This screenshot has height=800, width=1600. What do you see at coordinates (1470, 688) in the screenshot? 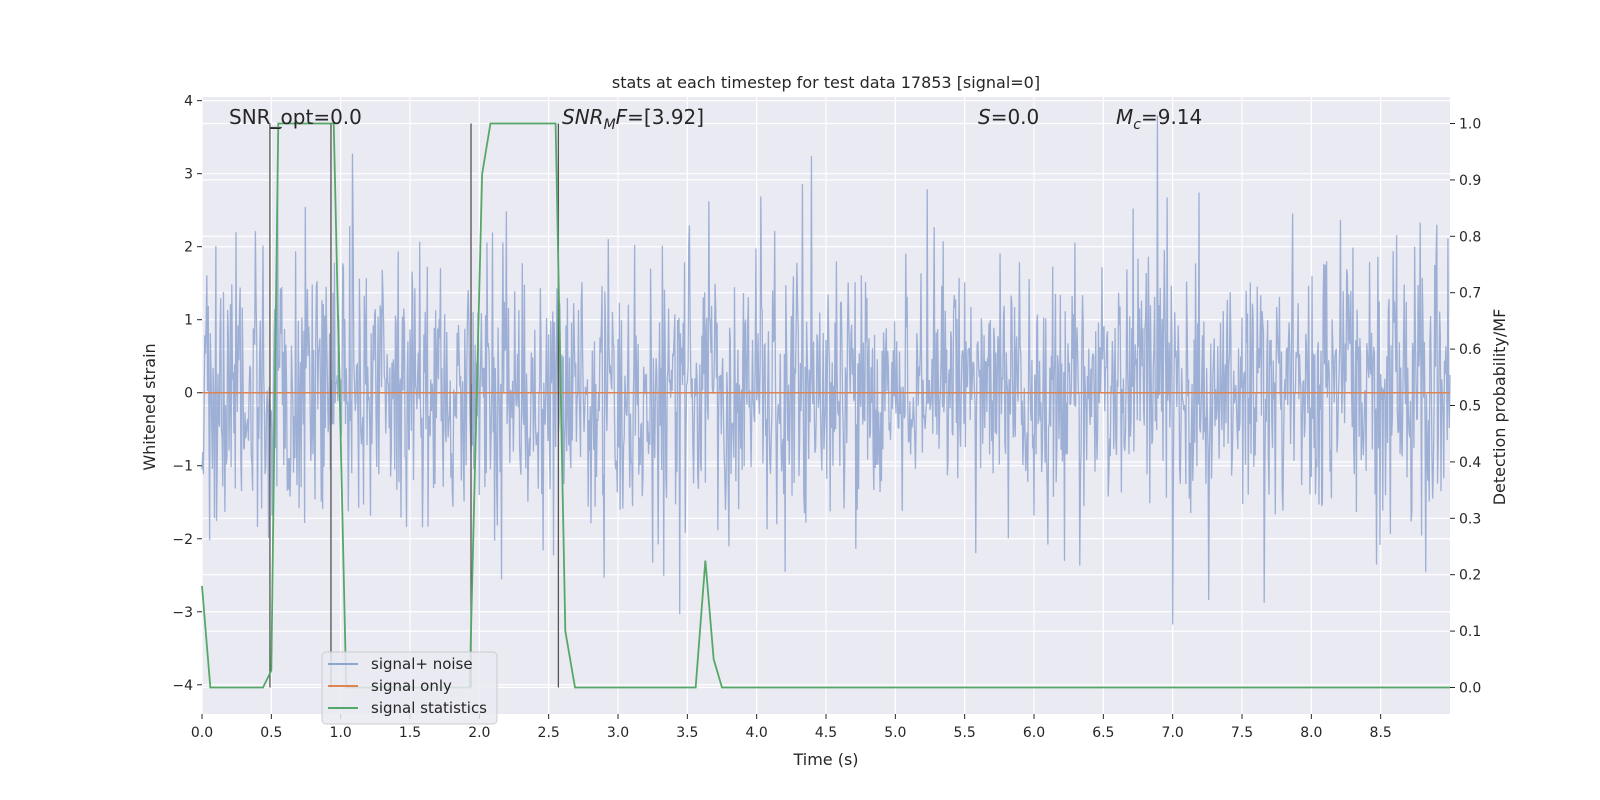
I see `y2-tick-label: 0.0` at bounding box center [1470, 688].